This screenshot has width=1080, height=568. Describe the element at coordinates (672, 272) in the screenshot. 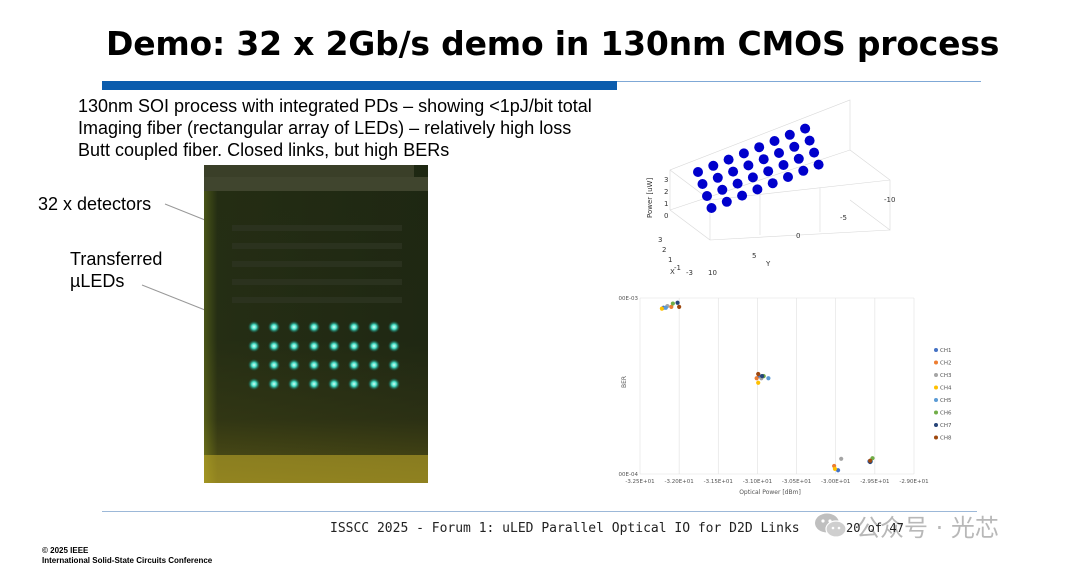

I see `x-axis-label: X` at that location.